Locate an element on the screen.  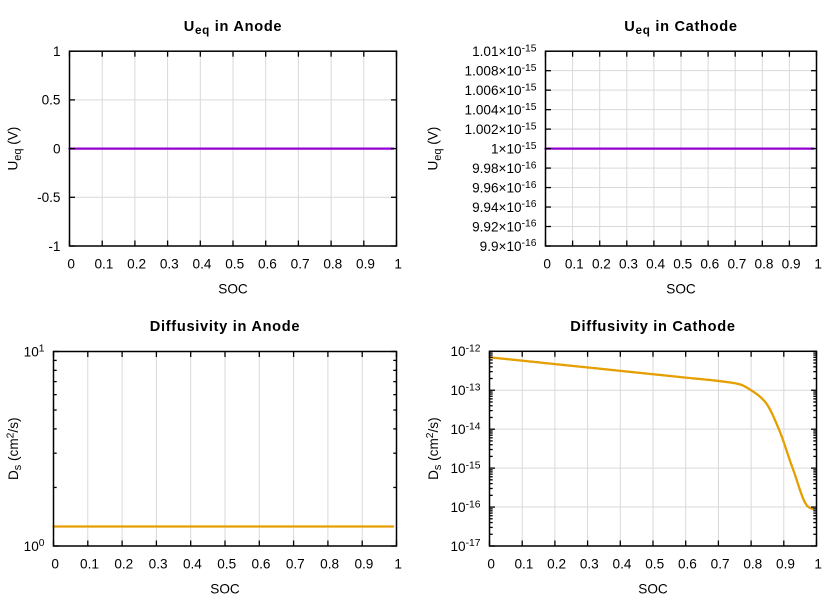
svg-text: 1.002×10⁻¹⁵ is located at coordinates (501, 129).